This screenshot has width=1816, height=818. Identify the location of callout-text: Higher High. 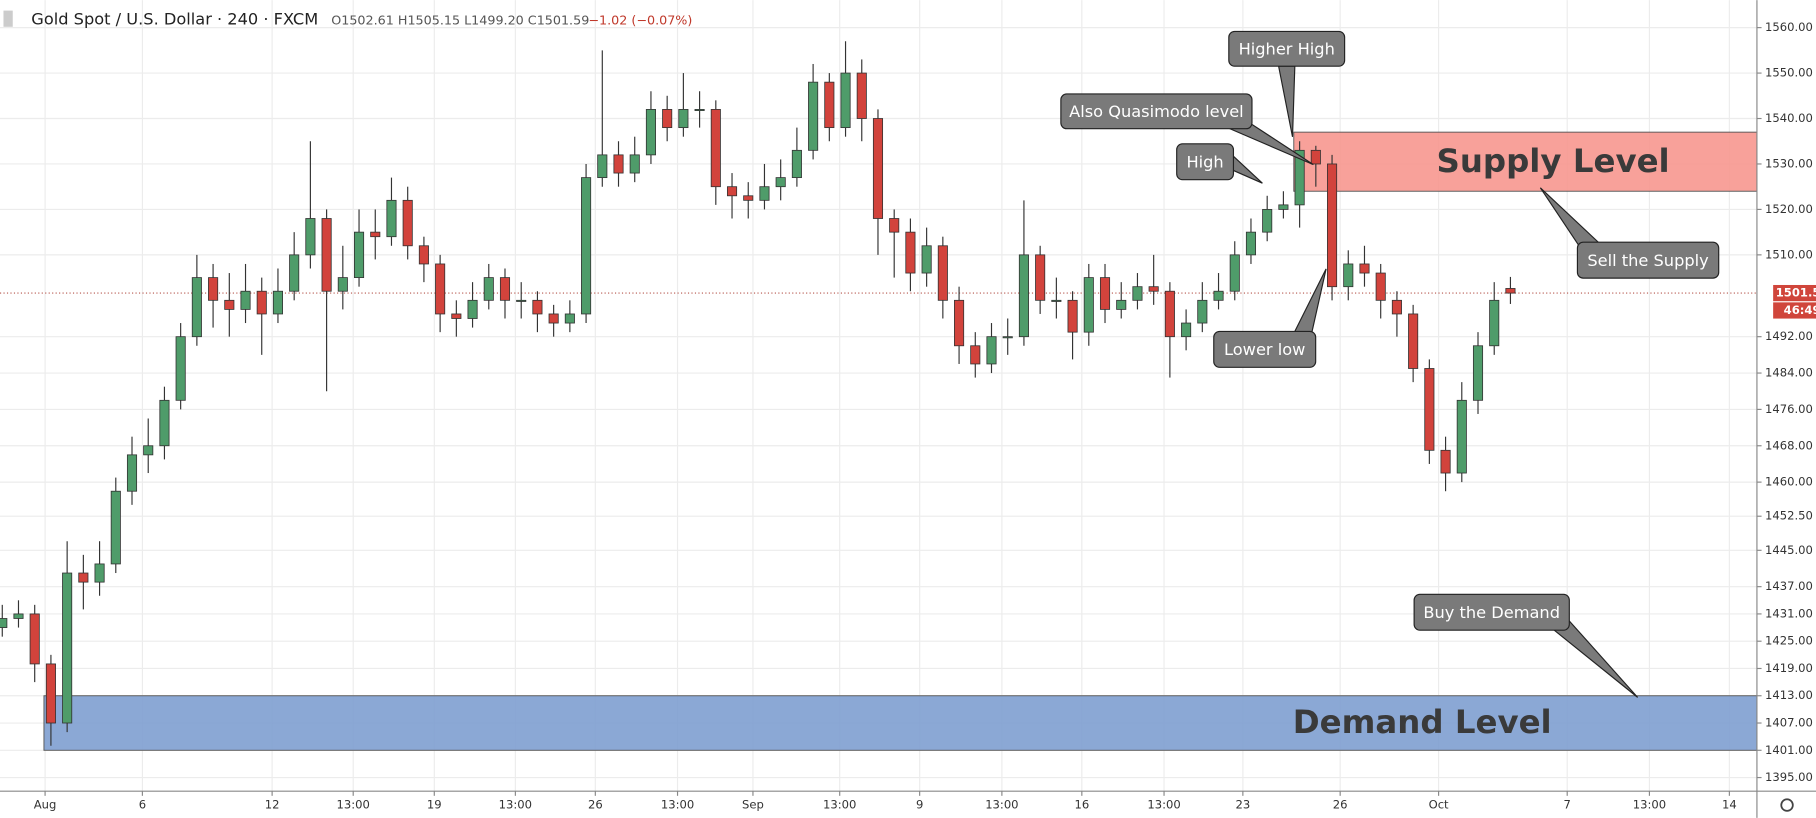
(1287, 48).